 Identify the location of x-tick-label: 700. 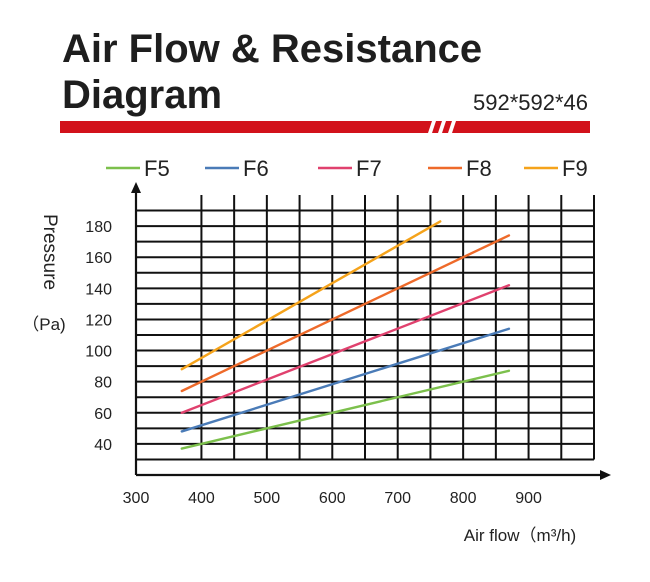
(397, 498).